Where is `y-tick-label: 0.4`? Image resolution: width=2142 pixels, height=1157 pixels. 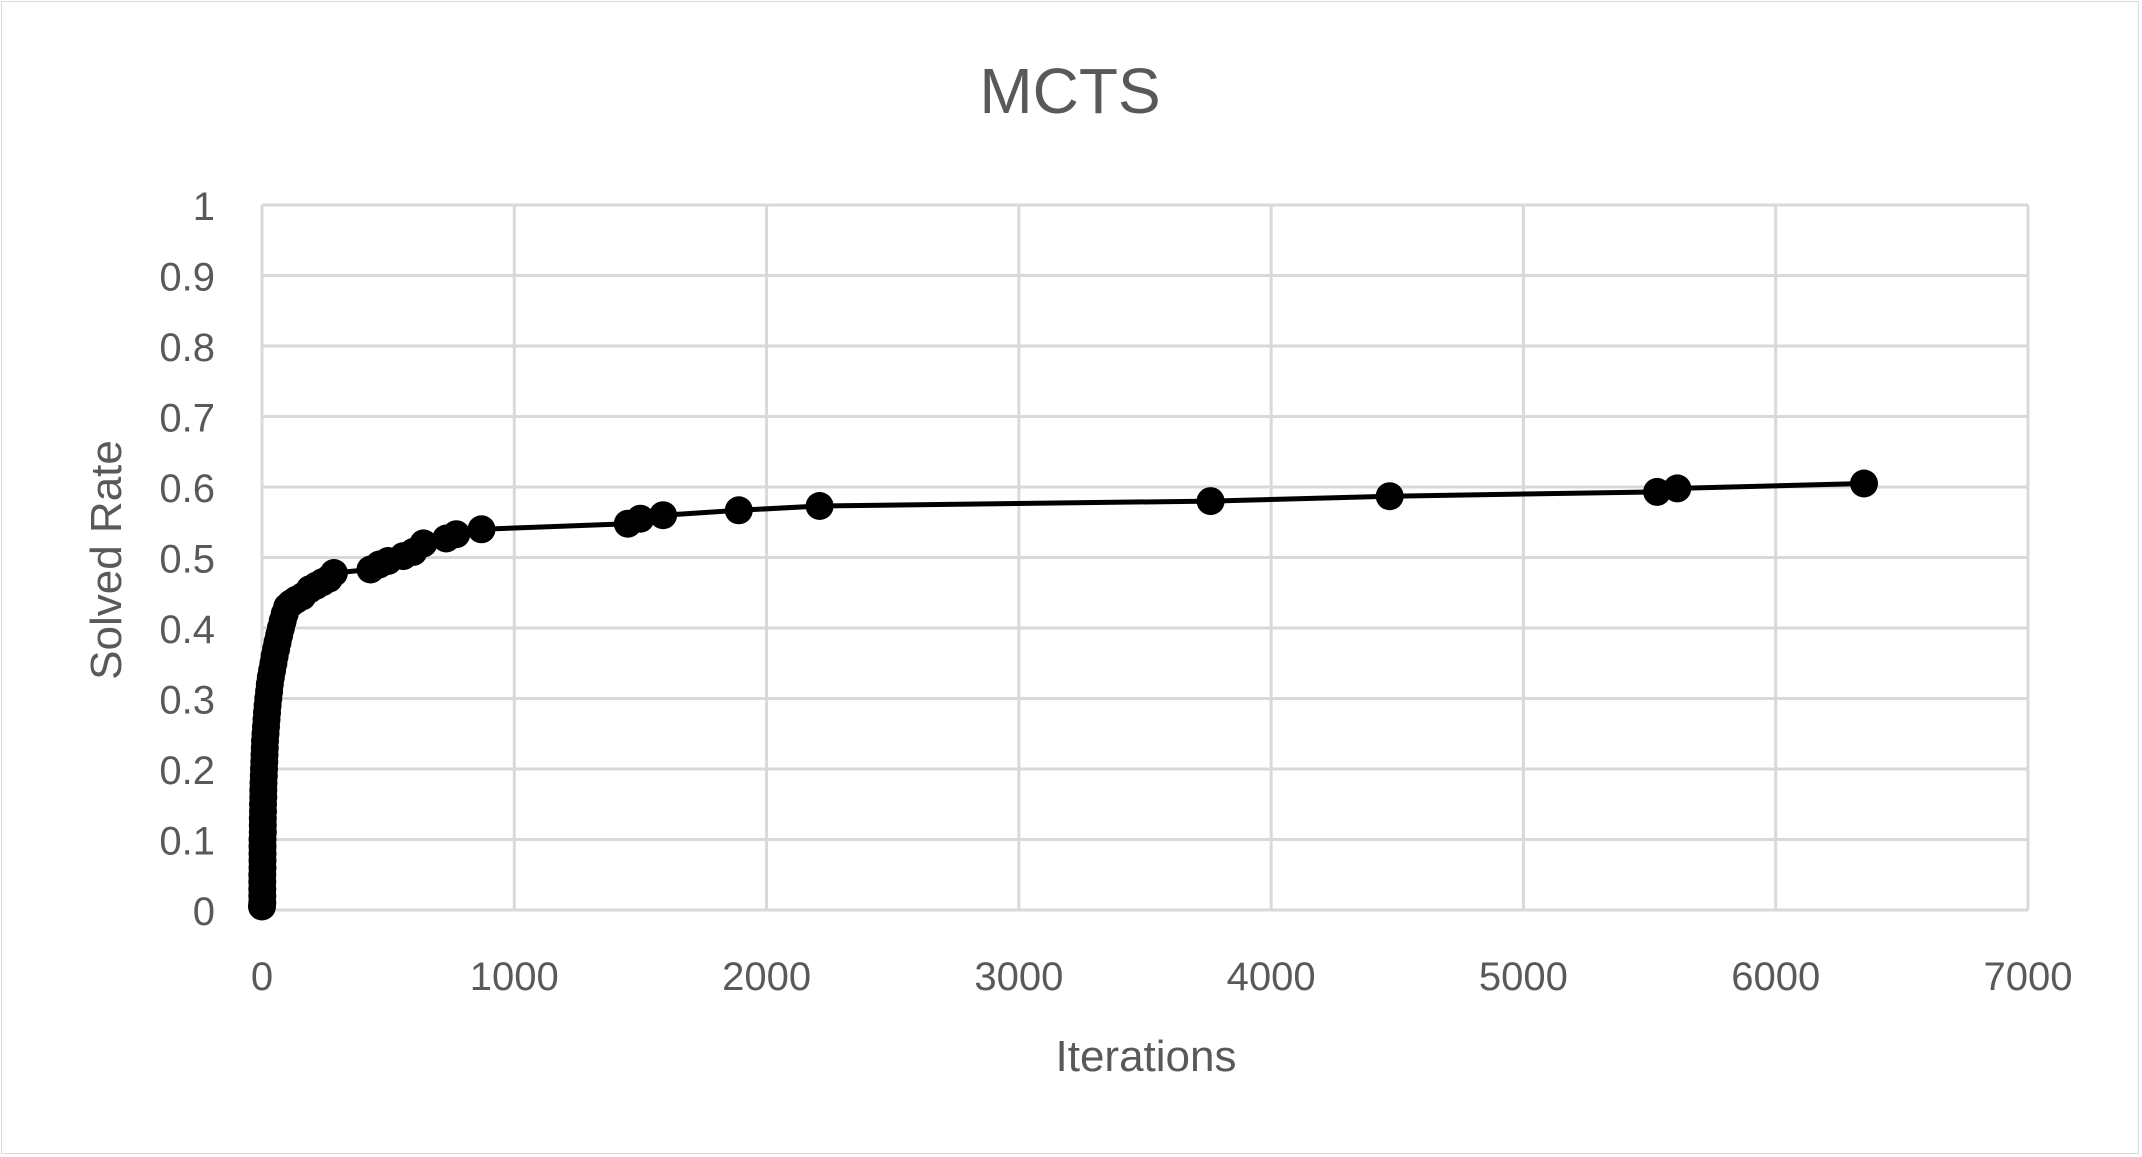 y-tick-label: 0.4 is located at coordinates (187, 630).